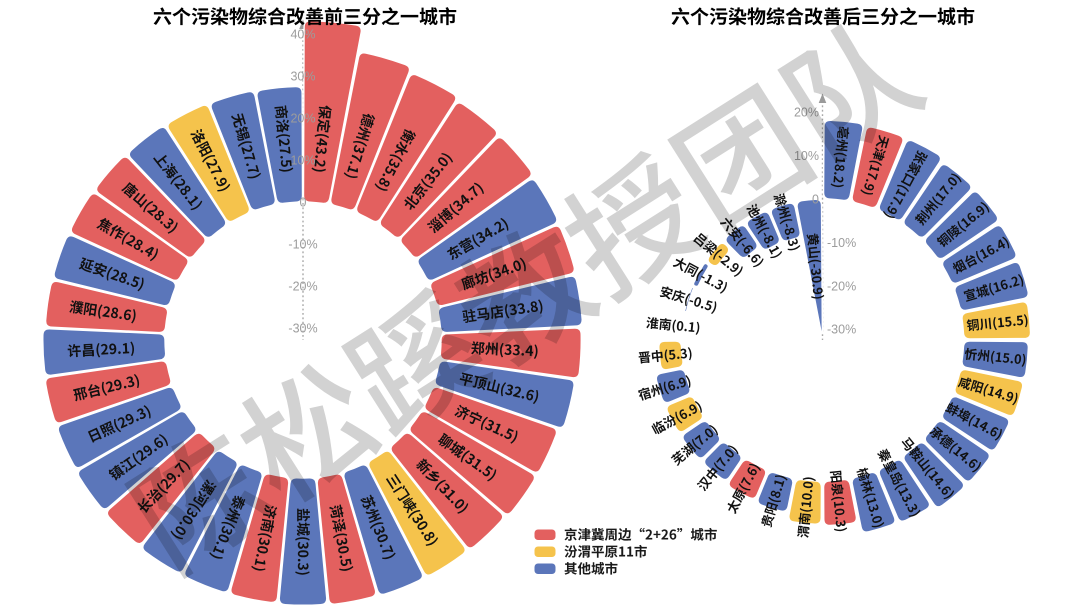  Describe the element at coordinates (605, 551) in the screenshot. I see `svg-text: 汾渭平原11市` at that location.